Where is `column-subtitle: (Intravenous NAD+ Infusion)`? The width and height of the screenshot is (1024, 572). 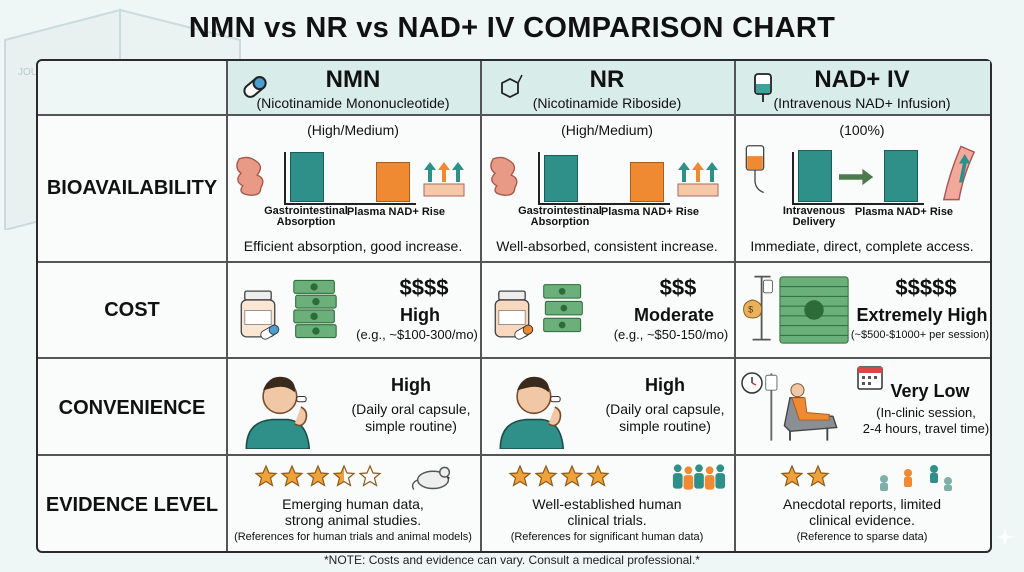 column-subtitle: (Intravenous NAD+ Infusion) is located at coordinates (862, 103).